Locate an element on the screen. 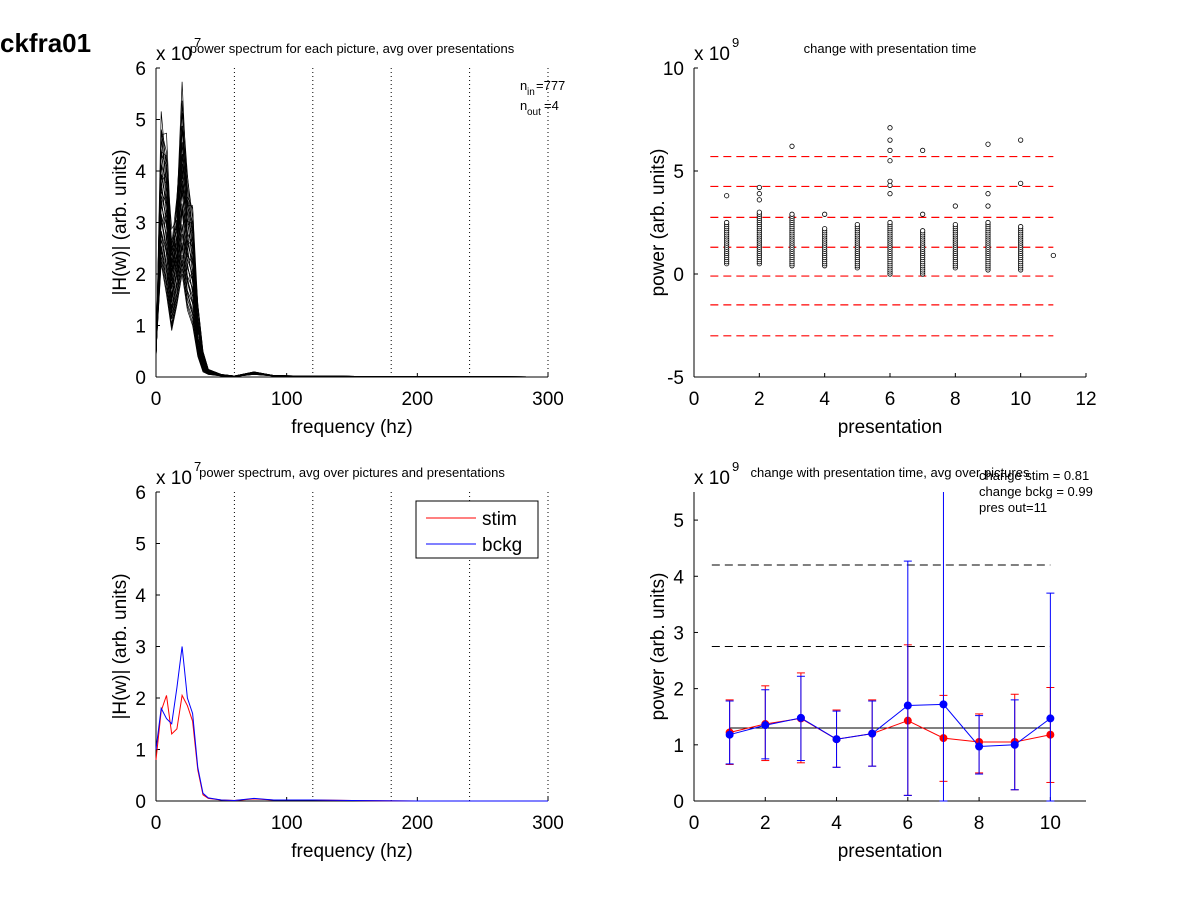 The height and width of the screenshot is (900, 1200). y-multiplier-exponent: 9 is located at coordinates (735, 42).